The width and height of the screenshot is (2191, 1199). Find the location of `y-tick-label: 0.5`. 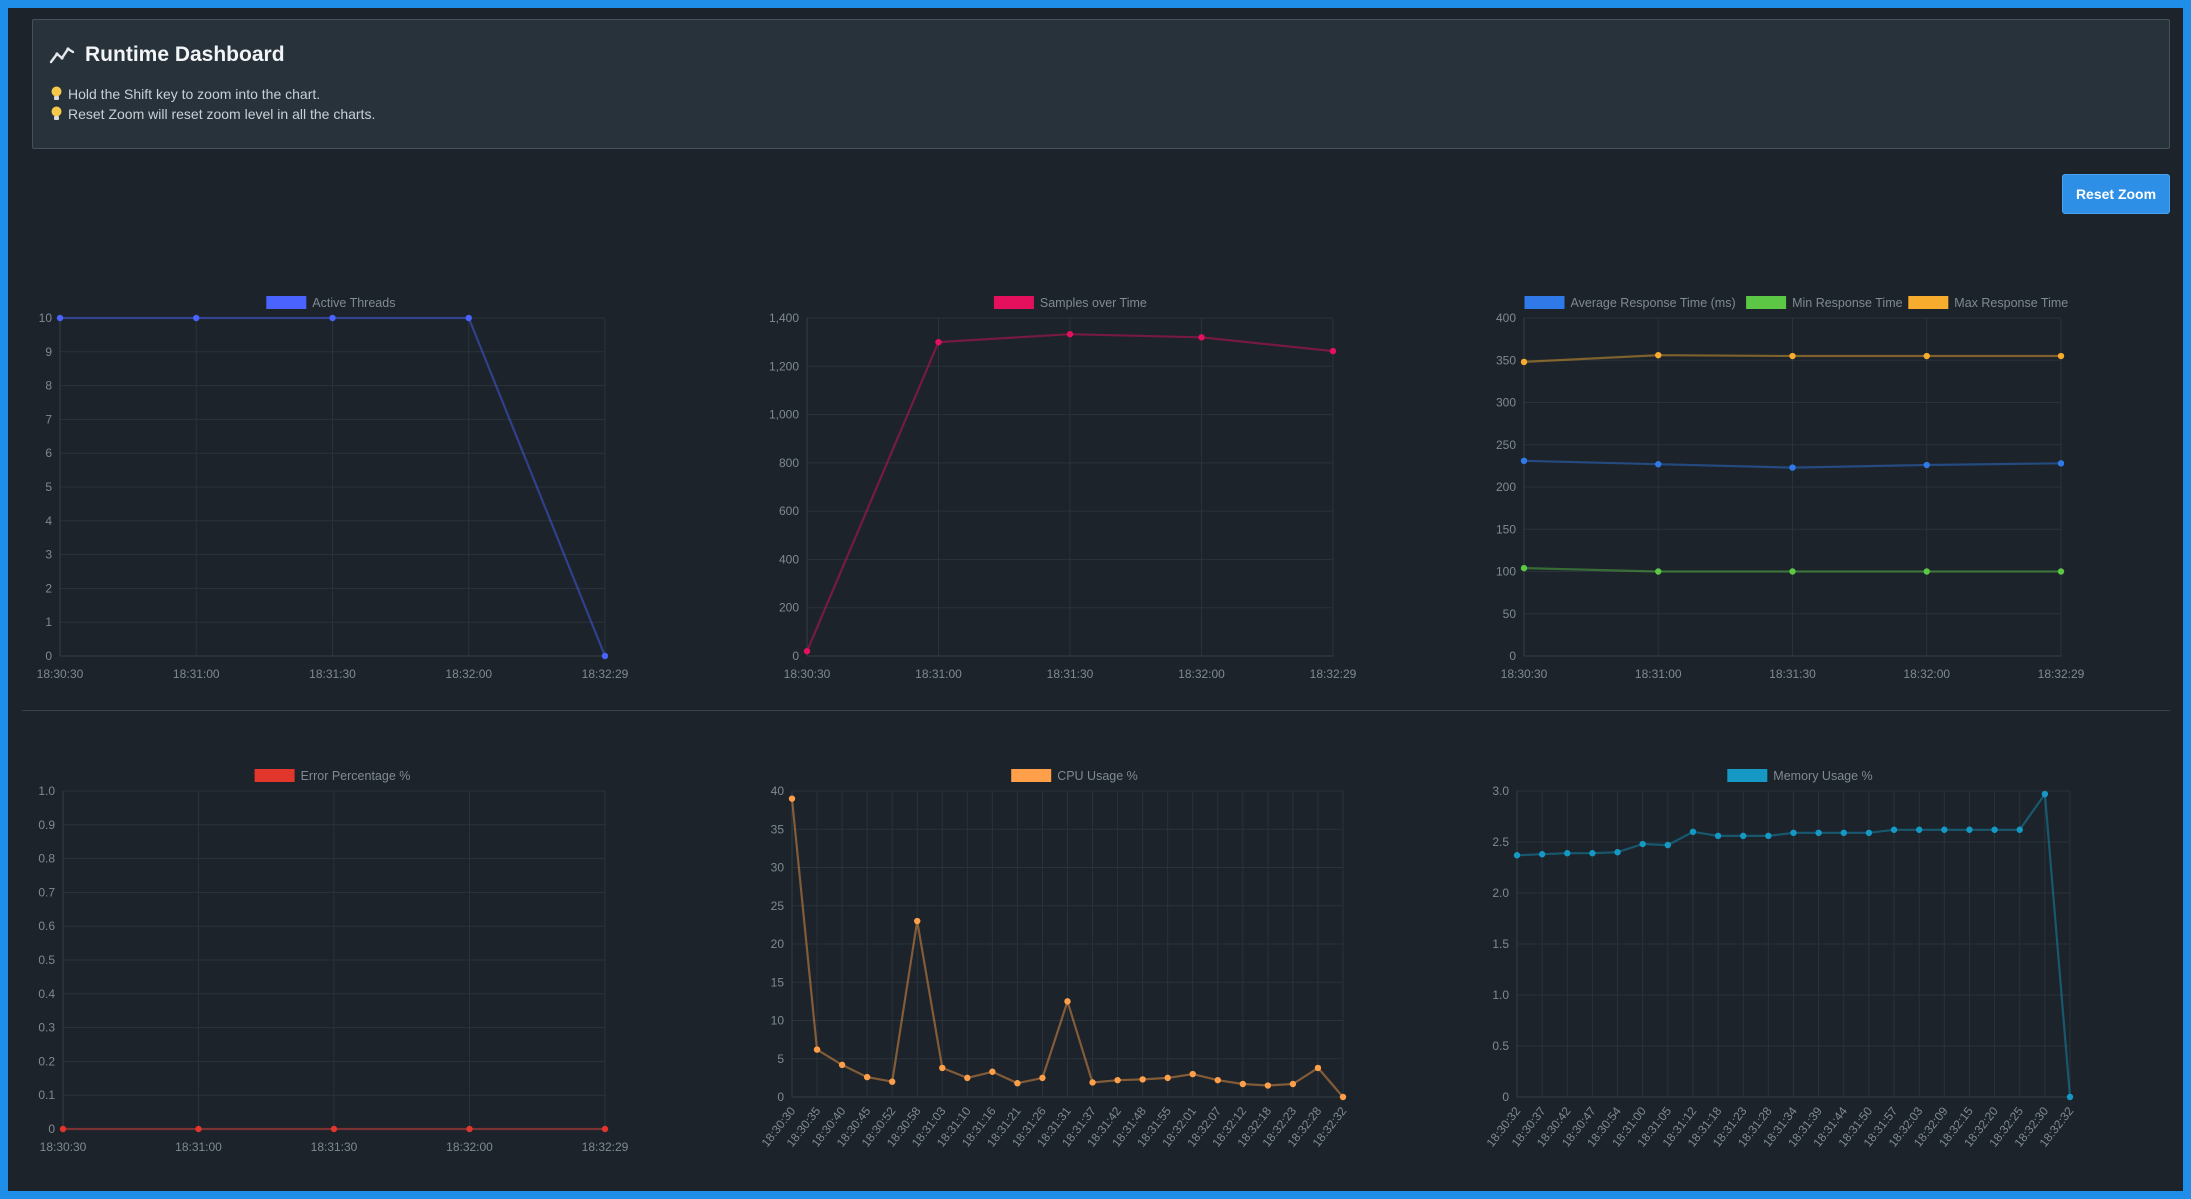

y-tick-label: 0.5 is located at coordinates (46, 960).